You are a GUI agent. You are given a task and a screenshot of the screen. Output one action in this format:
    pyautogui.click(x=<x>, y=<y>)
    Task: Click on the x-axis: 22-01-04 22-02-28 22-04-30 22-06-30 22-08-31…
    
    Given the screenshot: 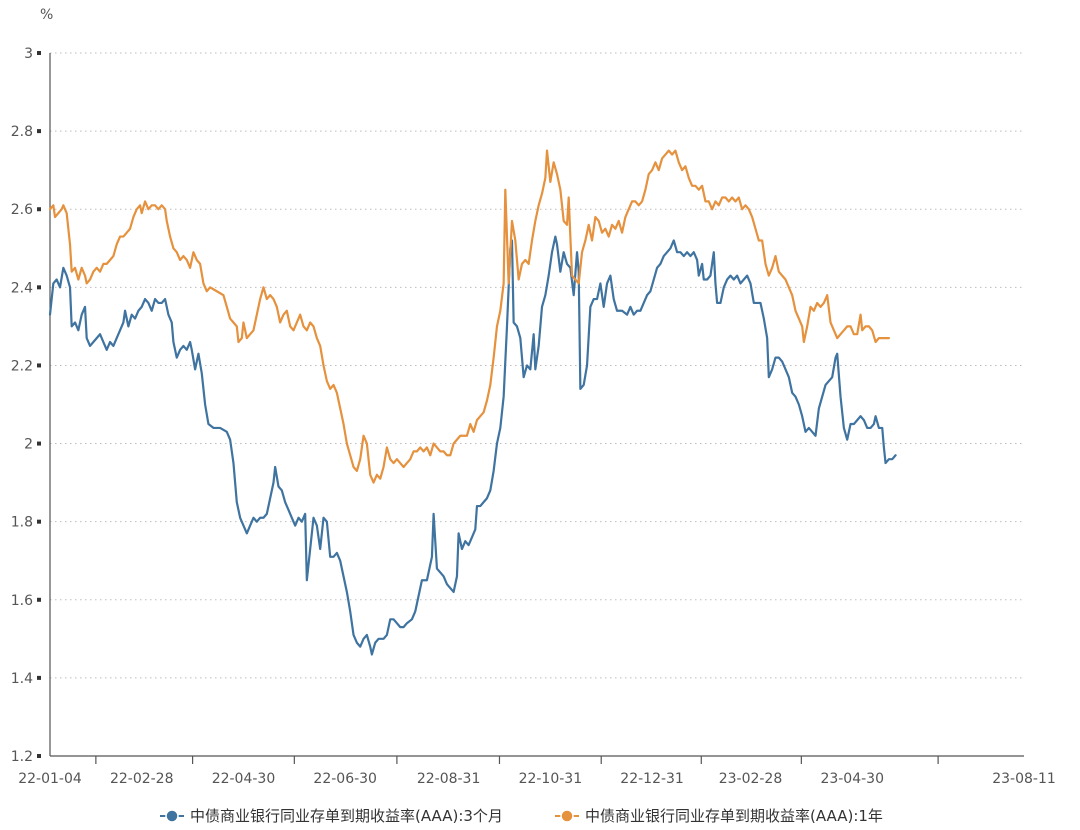 What is the action you would take?
    pyautogui.click(x=537, y=771)
    